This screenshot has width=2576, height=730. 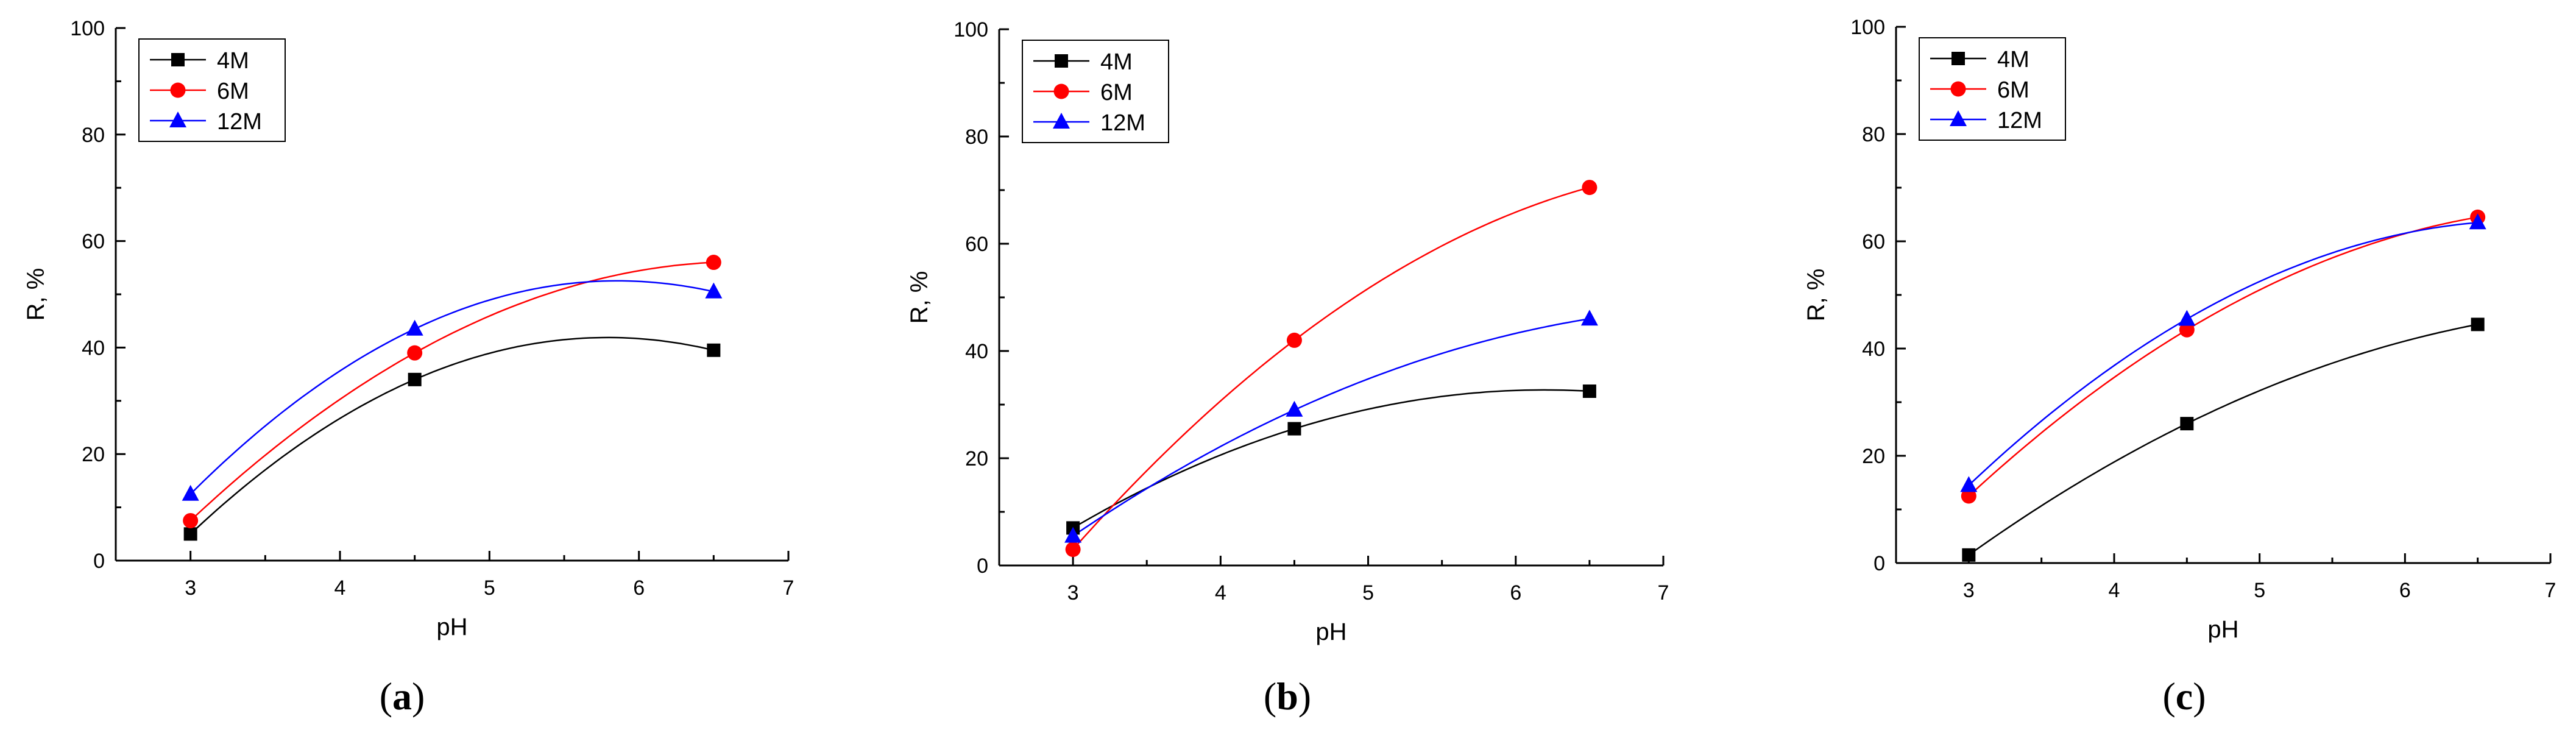 I want to click on panel-caption: (c), so click(x=2184, y=697).